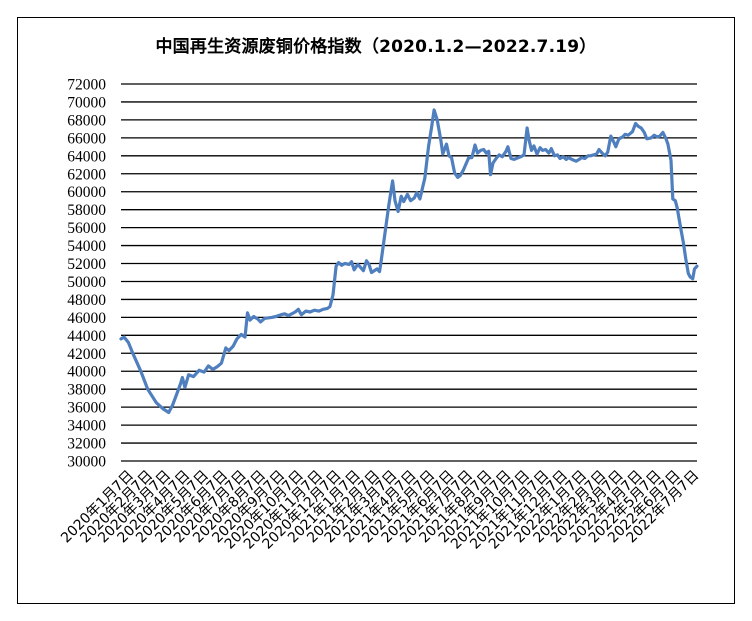 The height and width of the screenshot is (621, 752). Describe the element at coordinates (86, 408) in the screenshot. I see `y-tick-label: 36000` at that location.